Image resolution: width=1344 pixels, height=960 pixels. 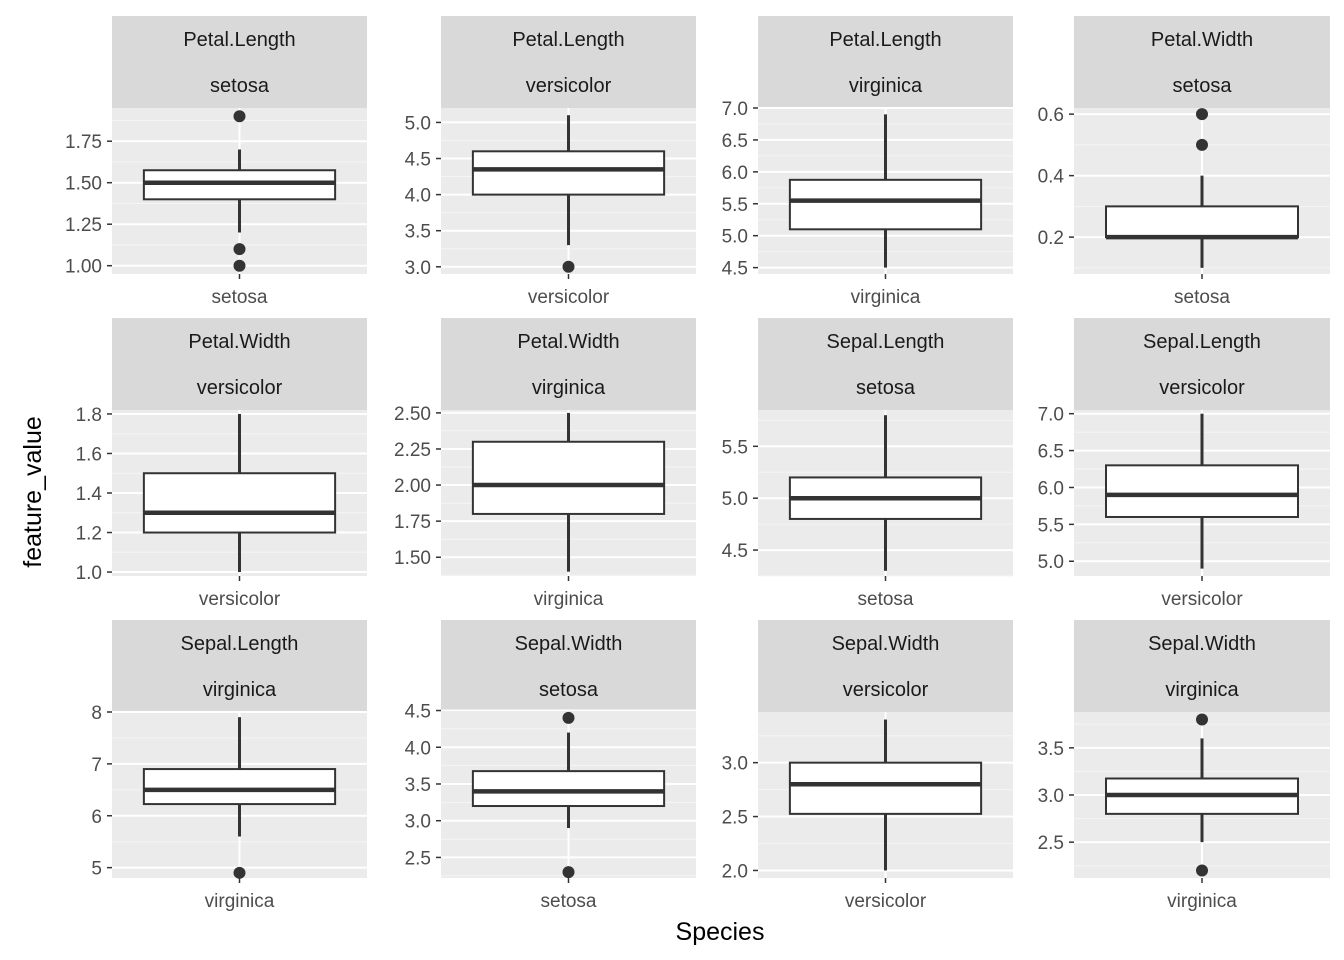 I want to click on facet-panel: Sepal.Width virginica 2.5 3.0 3.5 virginica, so click(x=1184, y=766).